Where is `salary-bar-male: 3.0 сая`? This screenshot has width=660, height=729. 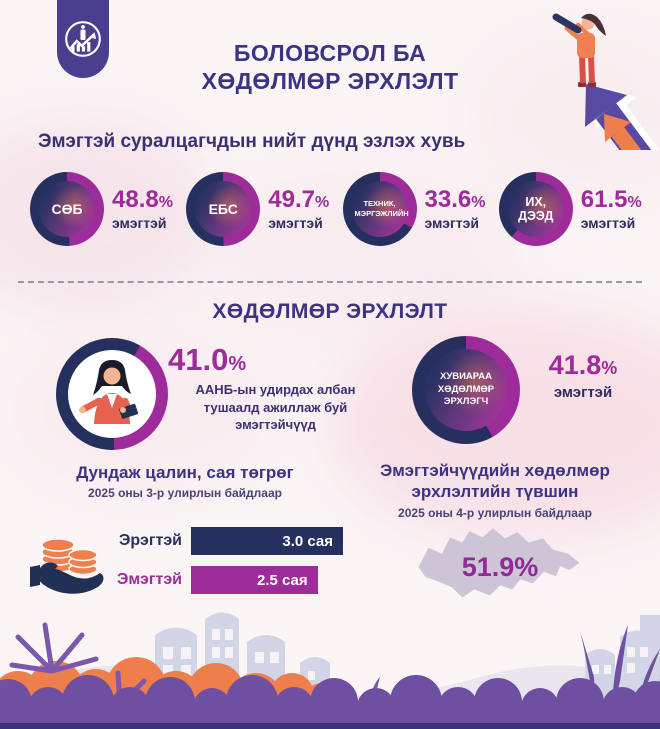 salary-bar-male: 3.0 сая is located at coordinates (267, 541).